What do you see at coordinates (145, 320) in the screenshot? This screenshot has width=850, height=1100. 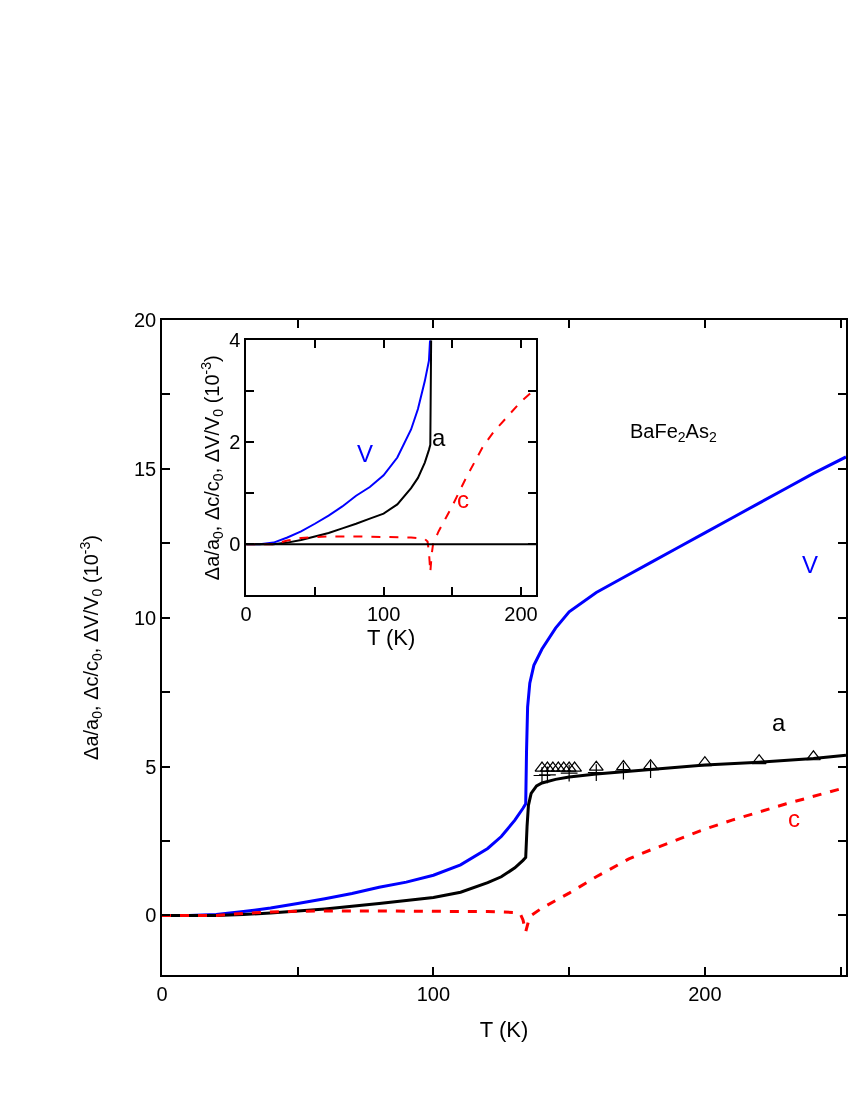 I see `y-tick-label: 20` at bounding box center [145, 320].